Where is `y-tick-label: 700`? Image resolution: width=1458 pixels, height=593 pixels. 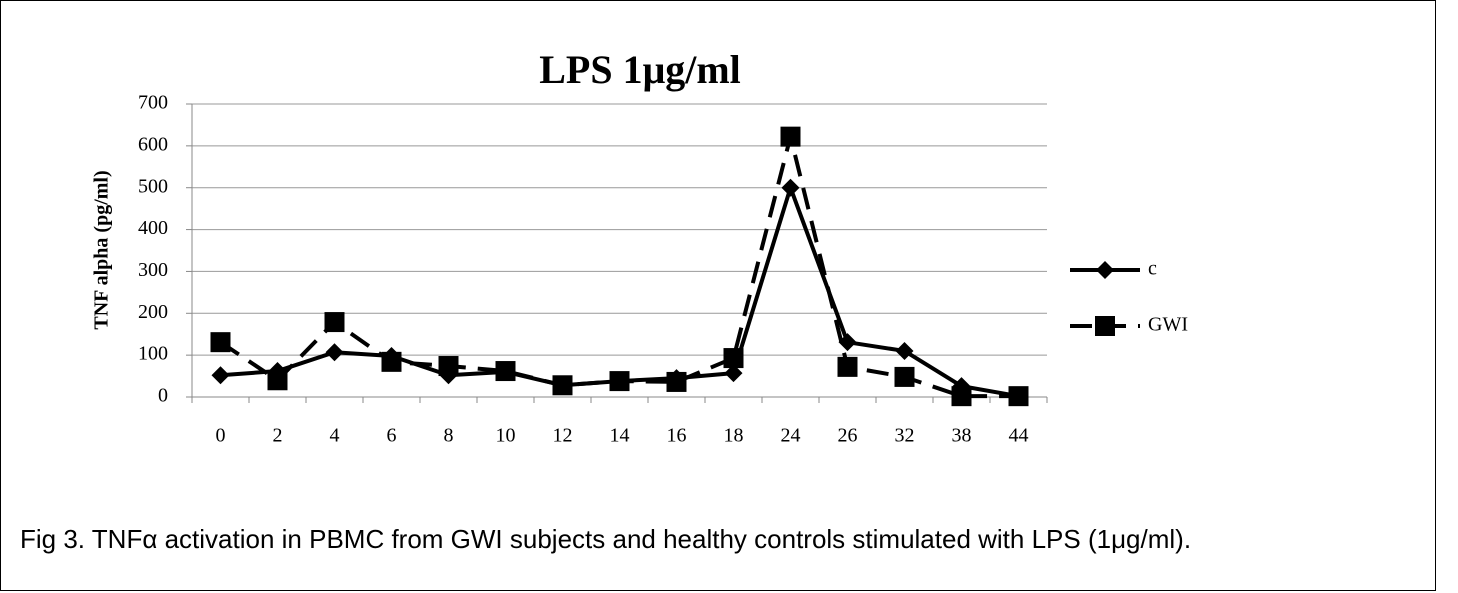
y-tick-label: 700 is located at coordinates (153, 103).